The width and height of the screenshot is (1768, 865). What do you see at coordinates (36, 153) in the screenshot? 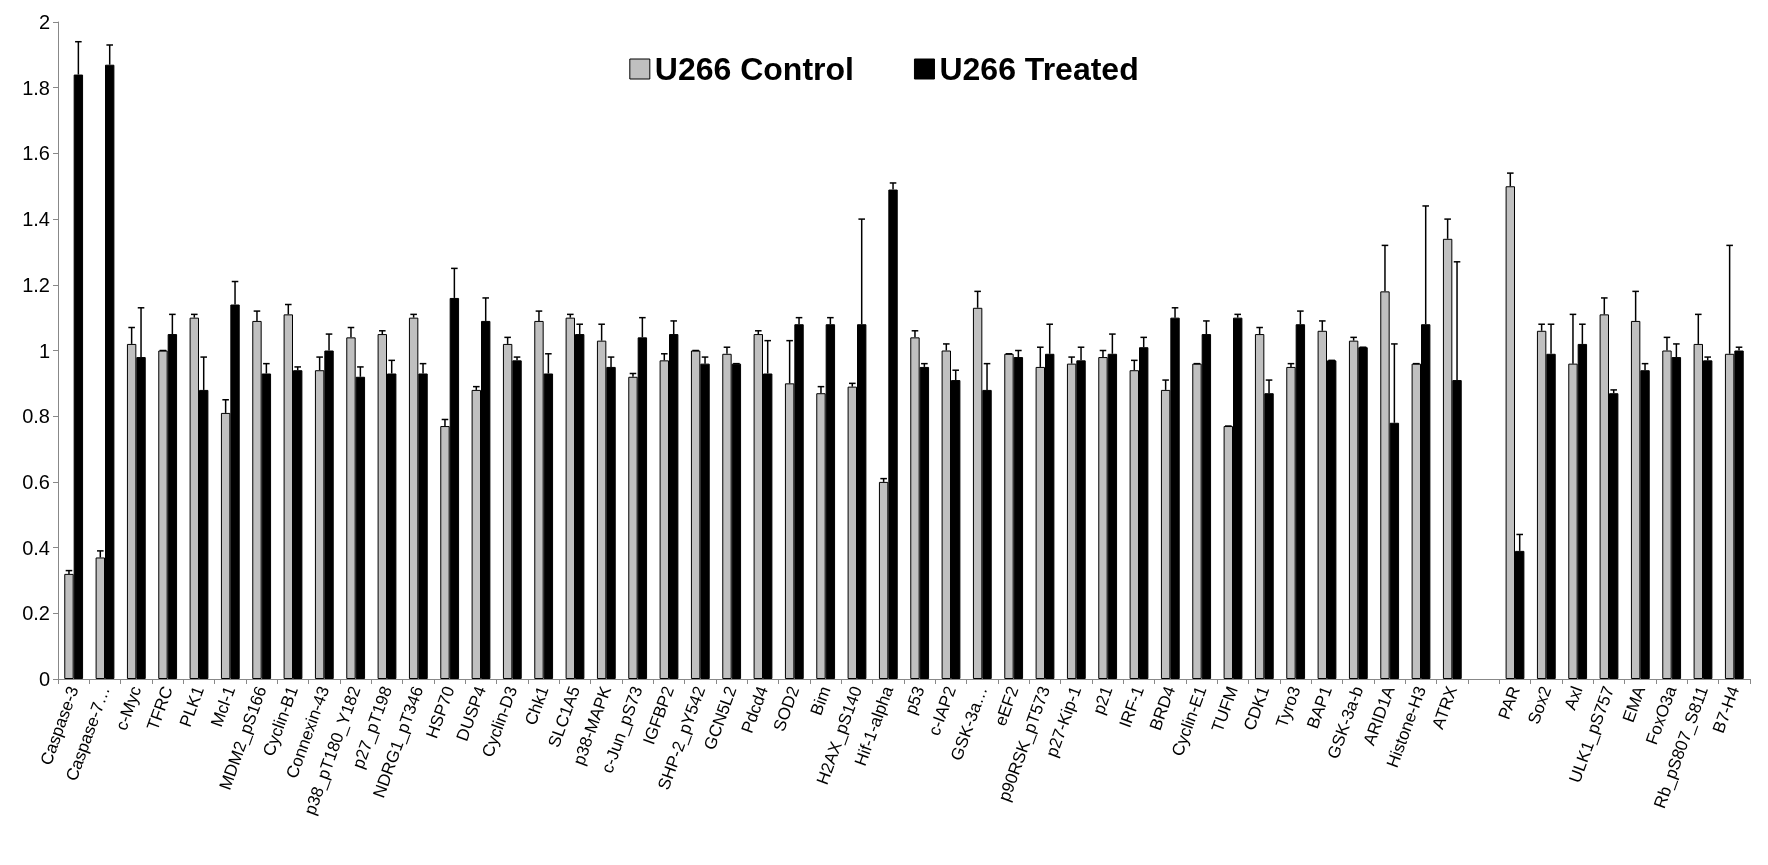
I see `y-tick-label: 1.6` at bounding box center [36, 153].